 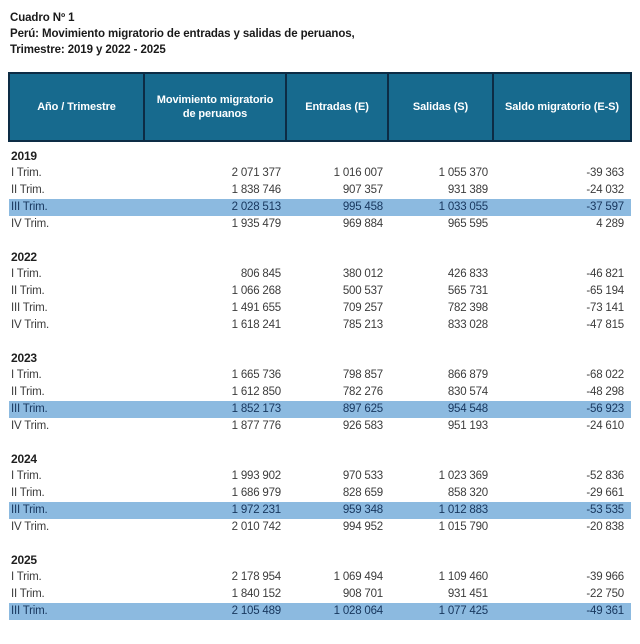 I want to click on salidas-value: 931 389, so click(x=467, y=190).